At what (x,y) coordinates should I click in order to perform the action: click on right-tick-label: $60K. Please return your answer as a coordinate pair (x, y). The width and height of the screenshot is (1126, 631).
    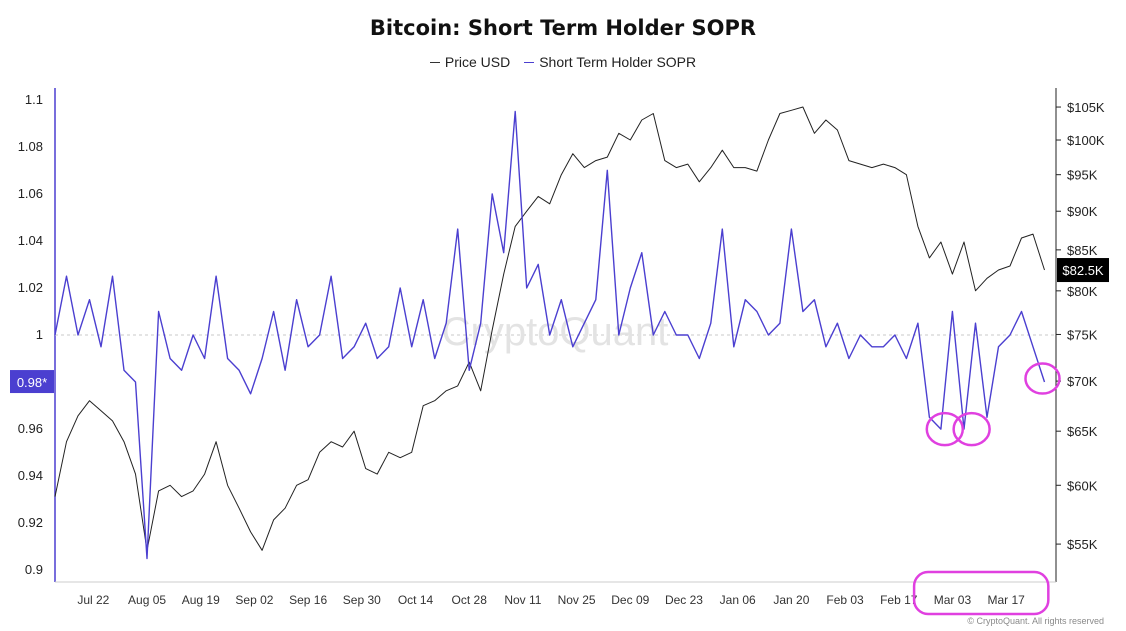
    Looking at the image, I should click on (1082, 485).